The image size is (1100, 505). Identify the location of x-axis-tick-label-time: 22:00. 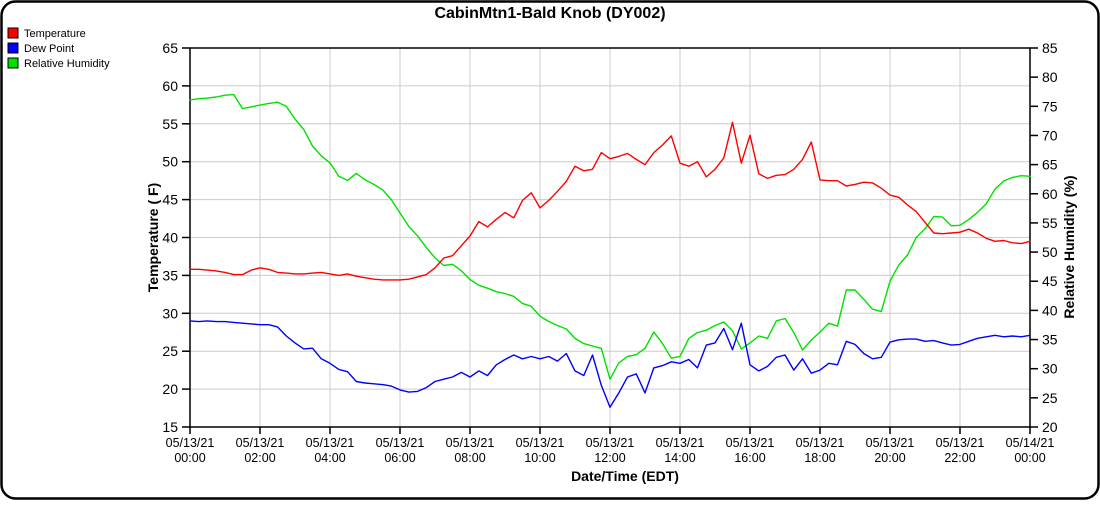
(959, 458).